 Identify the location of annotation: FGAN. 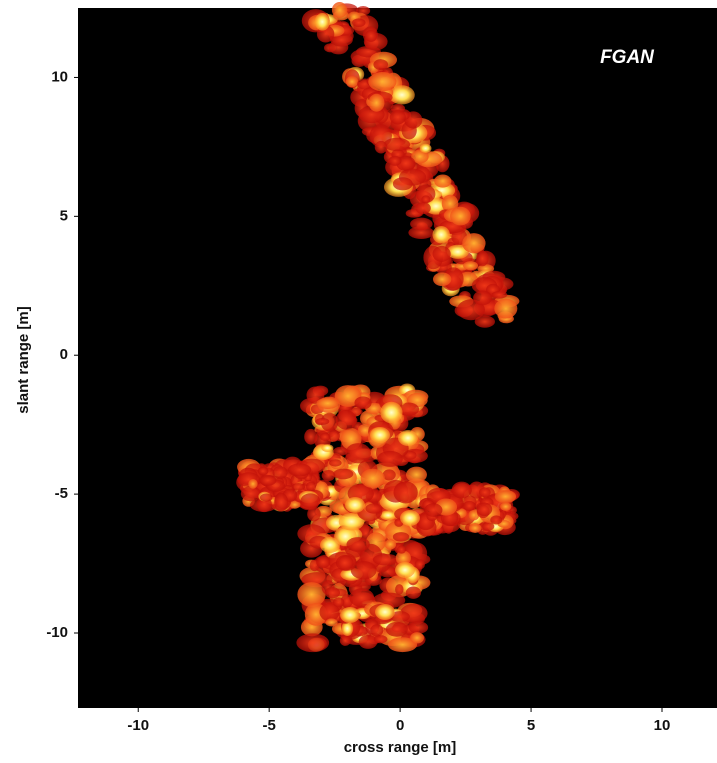
(627, 57).